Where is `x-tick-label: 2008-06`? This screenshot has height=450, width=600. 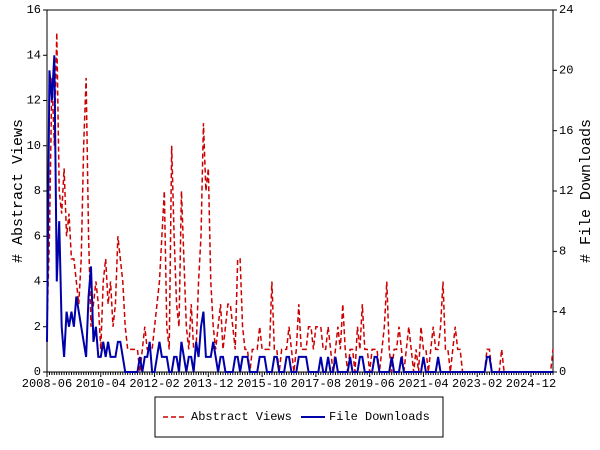 x-tick-label: 2008-06 is located at coordinates (47, 384).